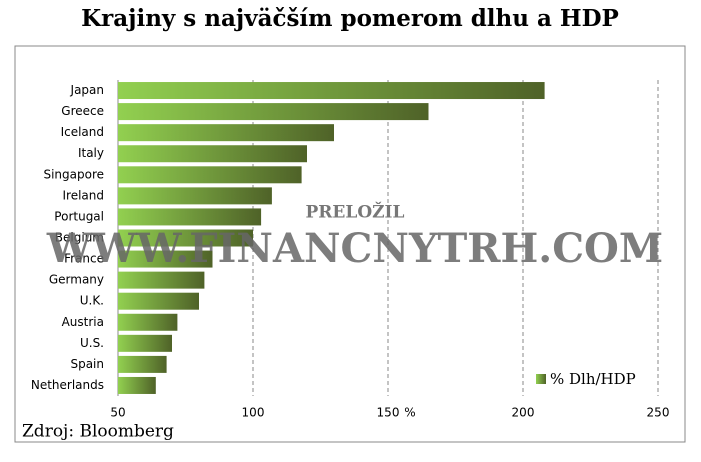 Image resolution: width=701 pixels, height=462 pixels. I want to click on y-tick-label: Japan, so click(87, 90).